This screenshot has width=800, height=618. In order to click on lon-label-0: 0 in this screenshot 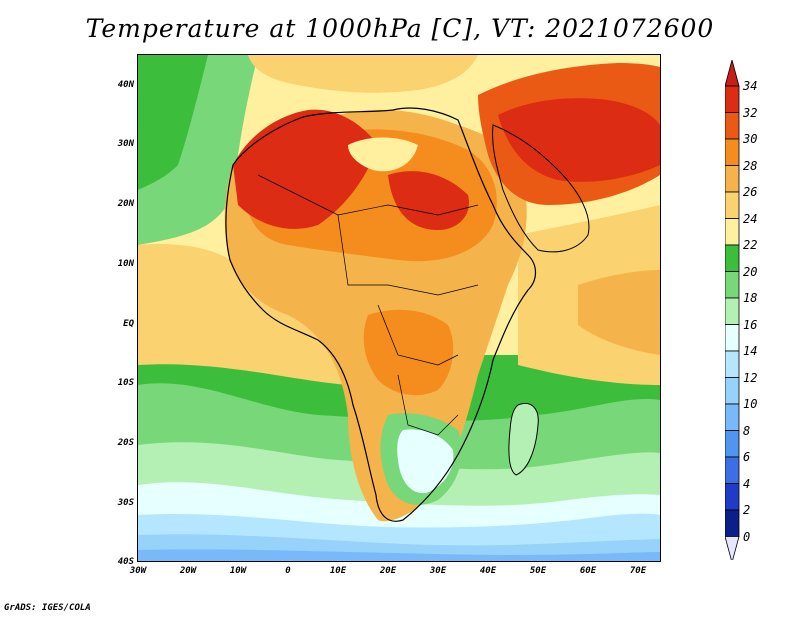, I will do `click(288, 571)`.